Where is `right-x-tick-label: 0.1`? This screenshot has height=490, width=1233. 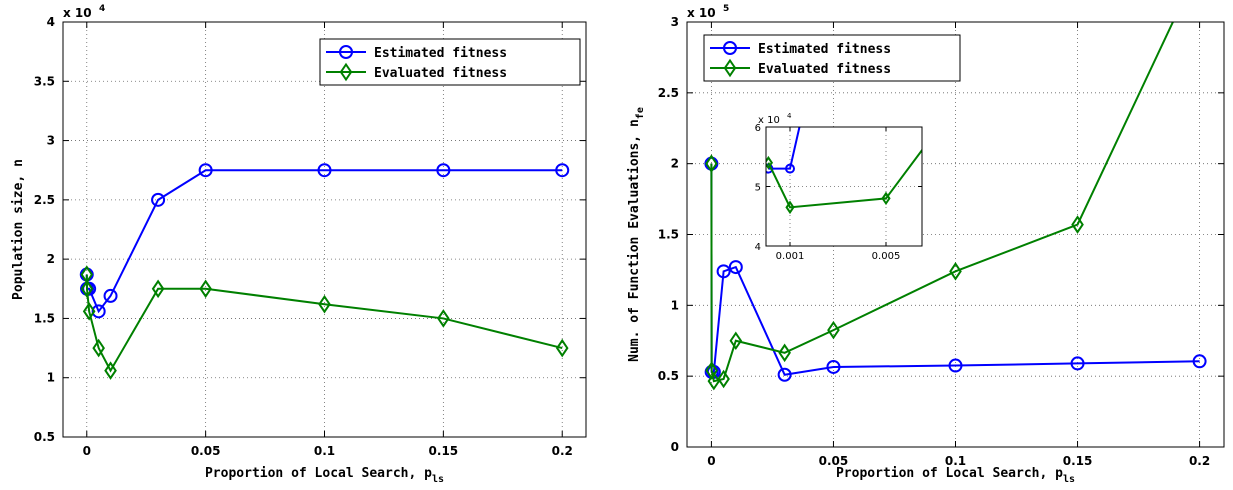 right-x-tick-label: 0.1 is located at coordinates (955, 461).